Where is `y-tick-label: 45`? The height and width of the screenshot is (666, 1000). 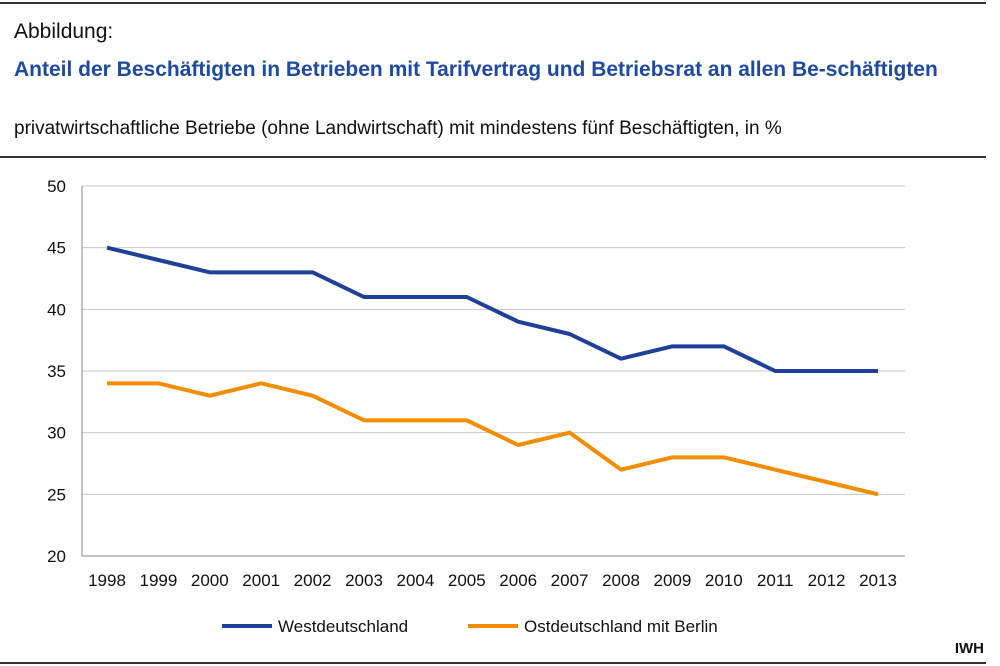
y-tick-label: 45 is located at coordinates (56, 248).